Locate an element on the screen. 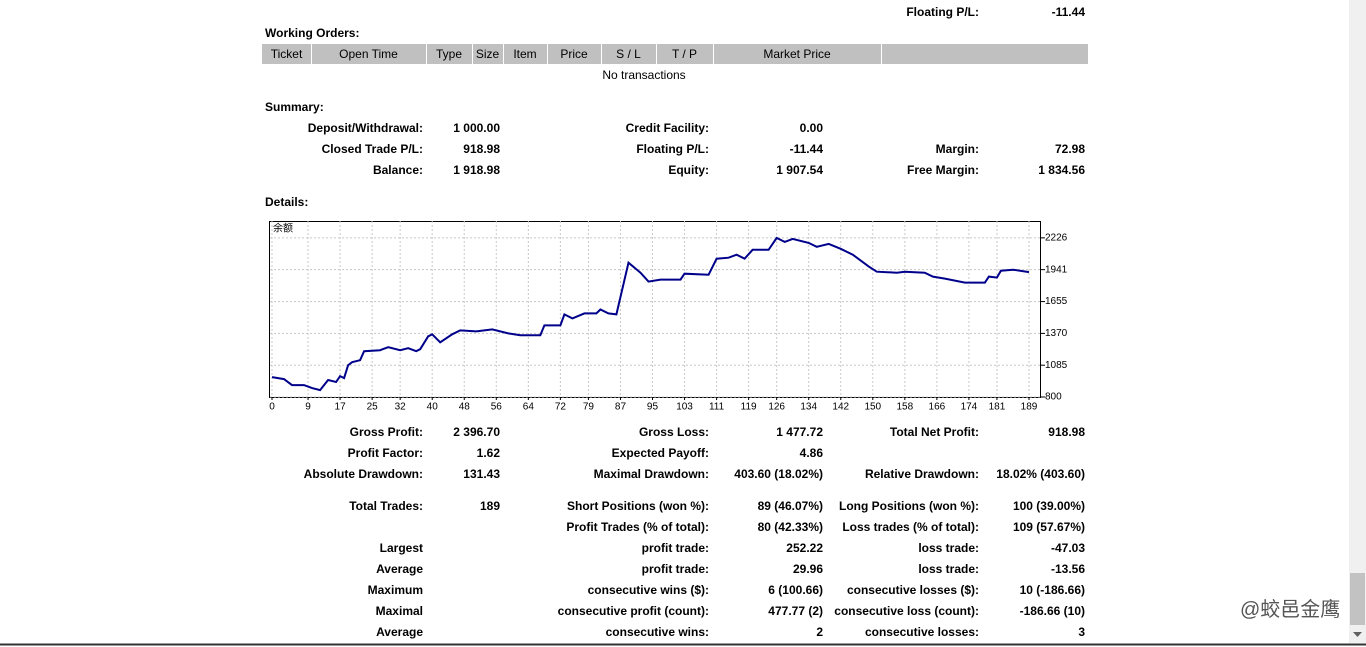 The width and height of the screenshot is (1366, 647). x-tick-label: 142 is located at coordinates (840, 407).